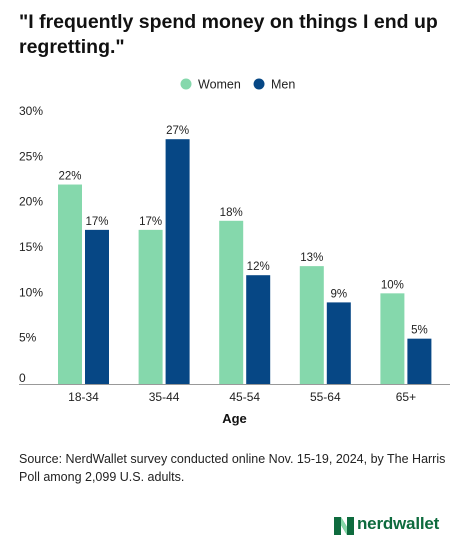 This screenshot has height=548, width=467. What do you see at coordinates (69, 177) in the screenshot?
I see `data-label: 22%` at bounding box center [69, 177].